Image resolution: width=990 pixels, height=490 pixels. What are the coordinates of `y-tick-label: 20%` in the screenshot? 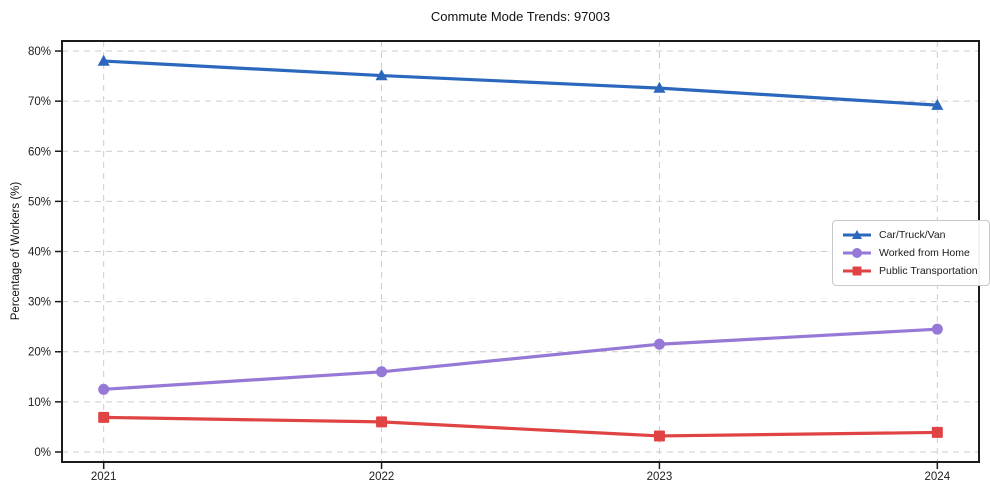 It's located at (39, 353).